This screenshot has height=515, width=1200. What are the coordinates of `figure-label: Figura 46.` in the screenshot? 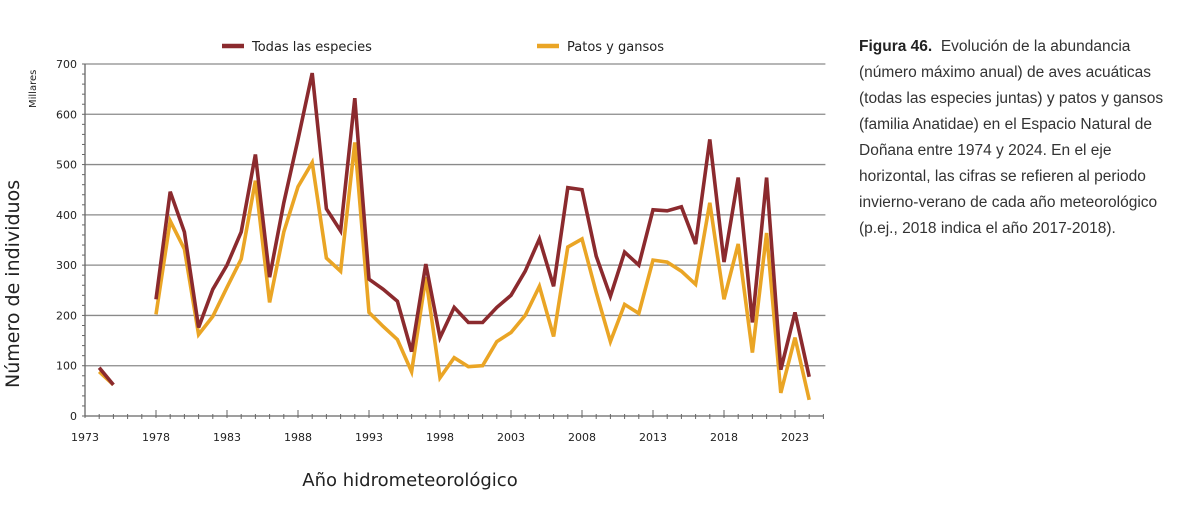 It's located at (896, 46).